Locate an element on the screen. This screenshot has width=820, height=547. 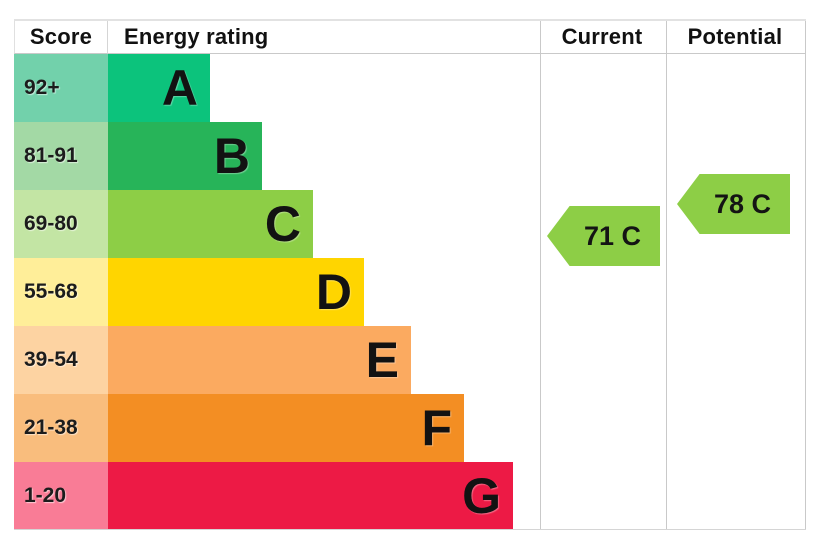
band-bar: D is located at coordinates (236, 292).